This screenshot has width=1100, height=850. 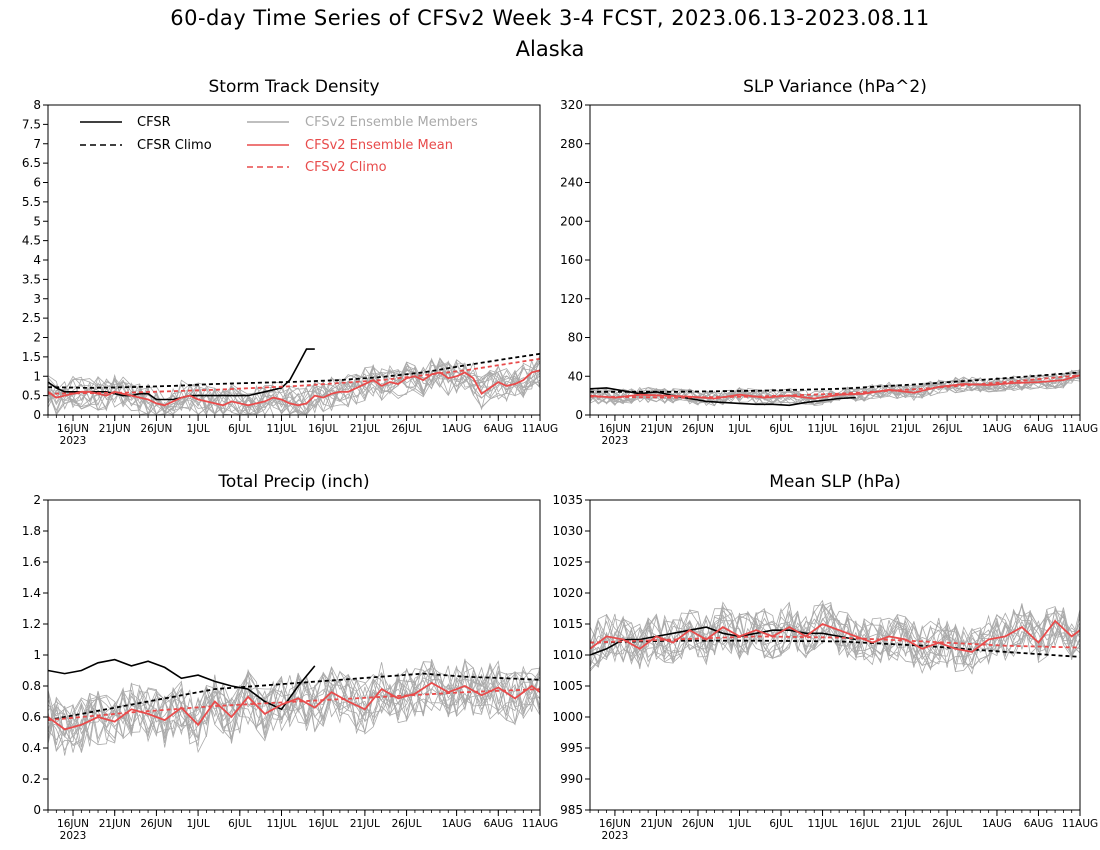 What do you see at coordinates (567, 500) in the screenshot?
I see `y-tick-label: 1035` at bounding box center [567, 500].